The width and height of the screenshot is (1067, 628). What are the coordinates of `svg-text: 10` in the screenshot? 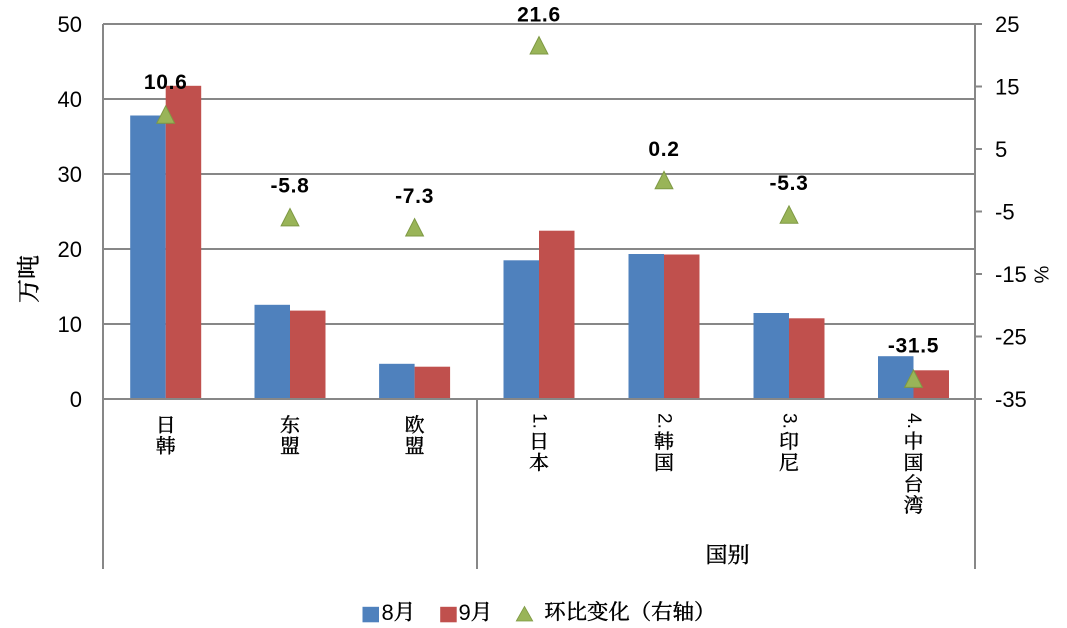 It's located at (70, 324).